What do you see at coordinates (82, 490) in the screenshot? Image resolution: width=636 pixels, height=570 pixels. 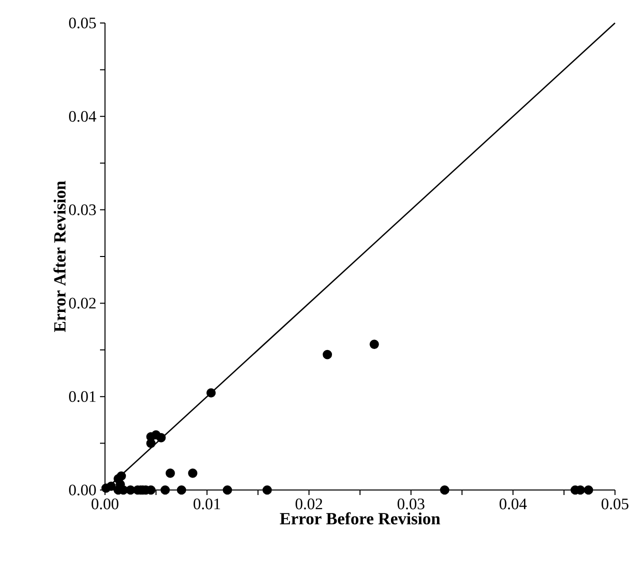 I see `y-tick-label: 0.00` at bounding box center [82, 490].